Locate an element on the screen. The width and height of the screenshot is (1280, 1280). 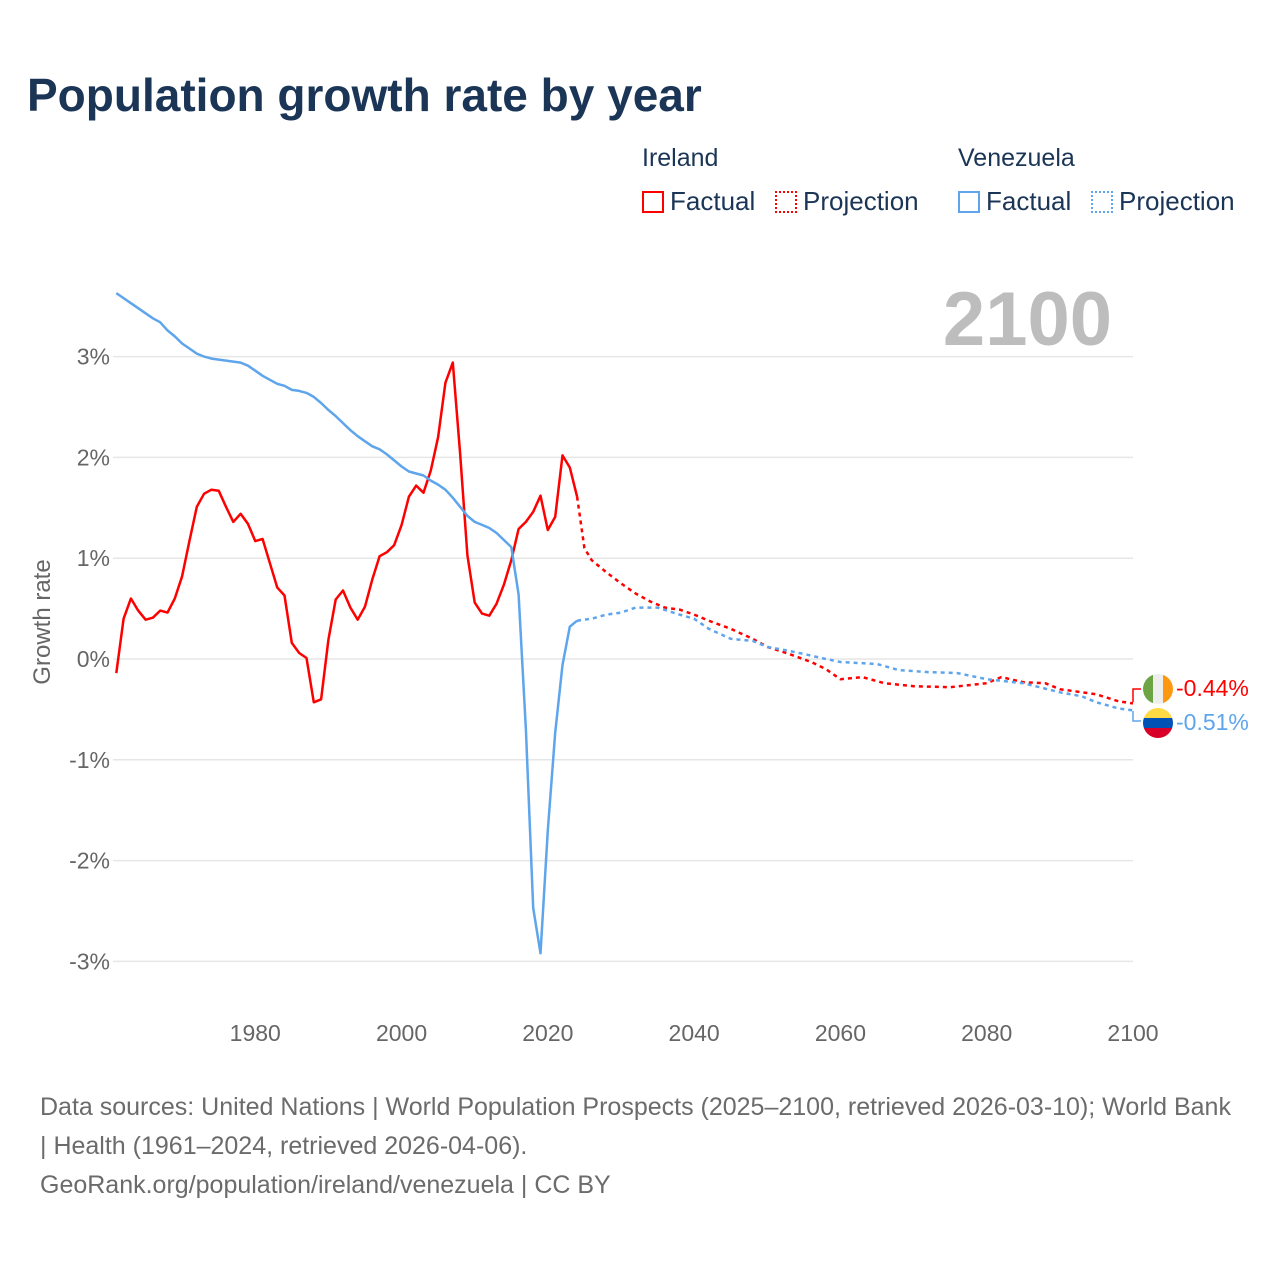
y-tick-label: 1% is located at coordinates (93, 558).